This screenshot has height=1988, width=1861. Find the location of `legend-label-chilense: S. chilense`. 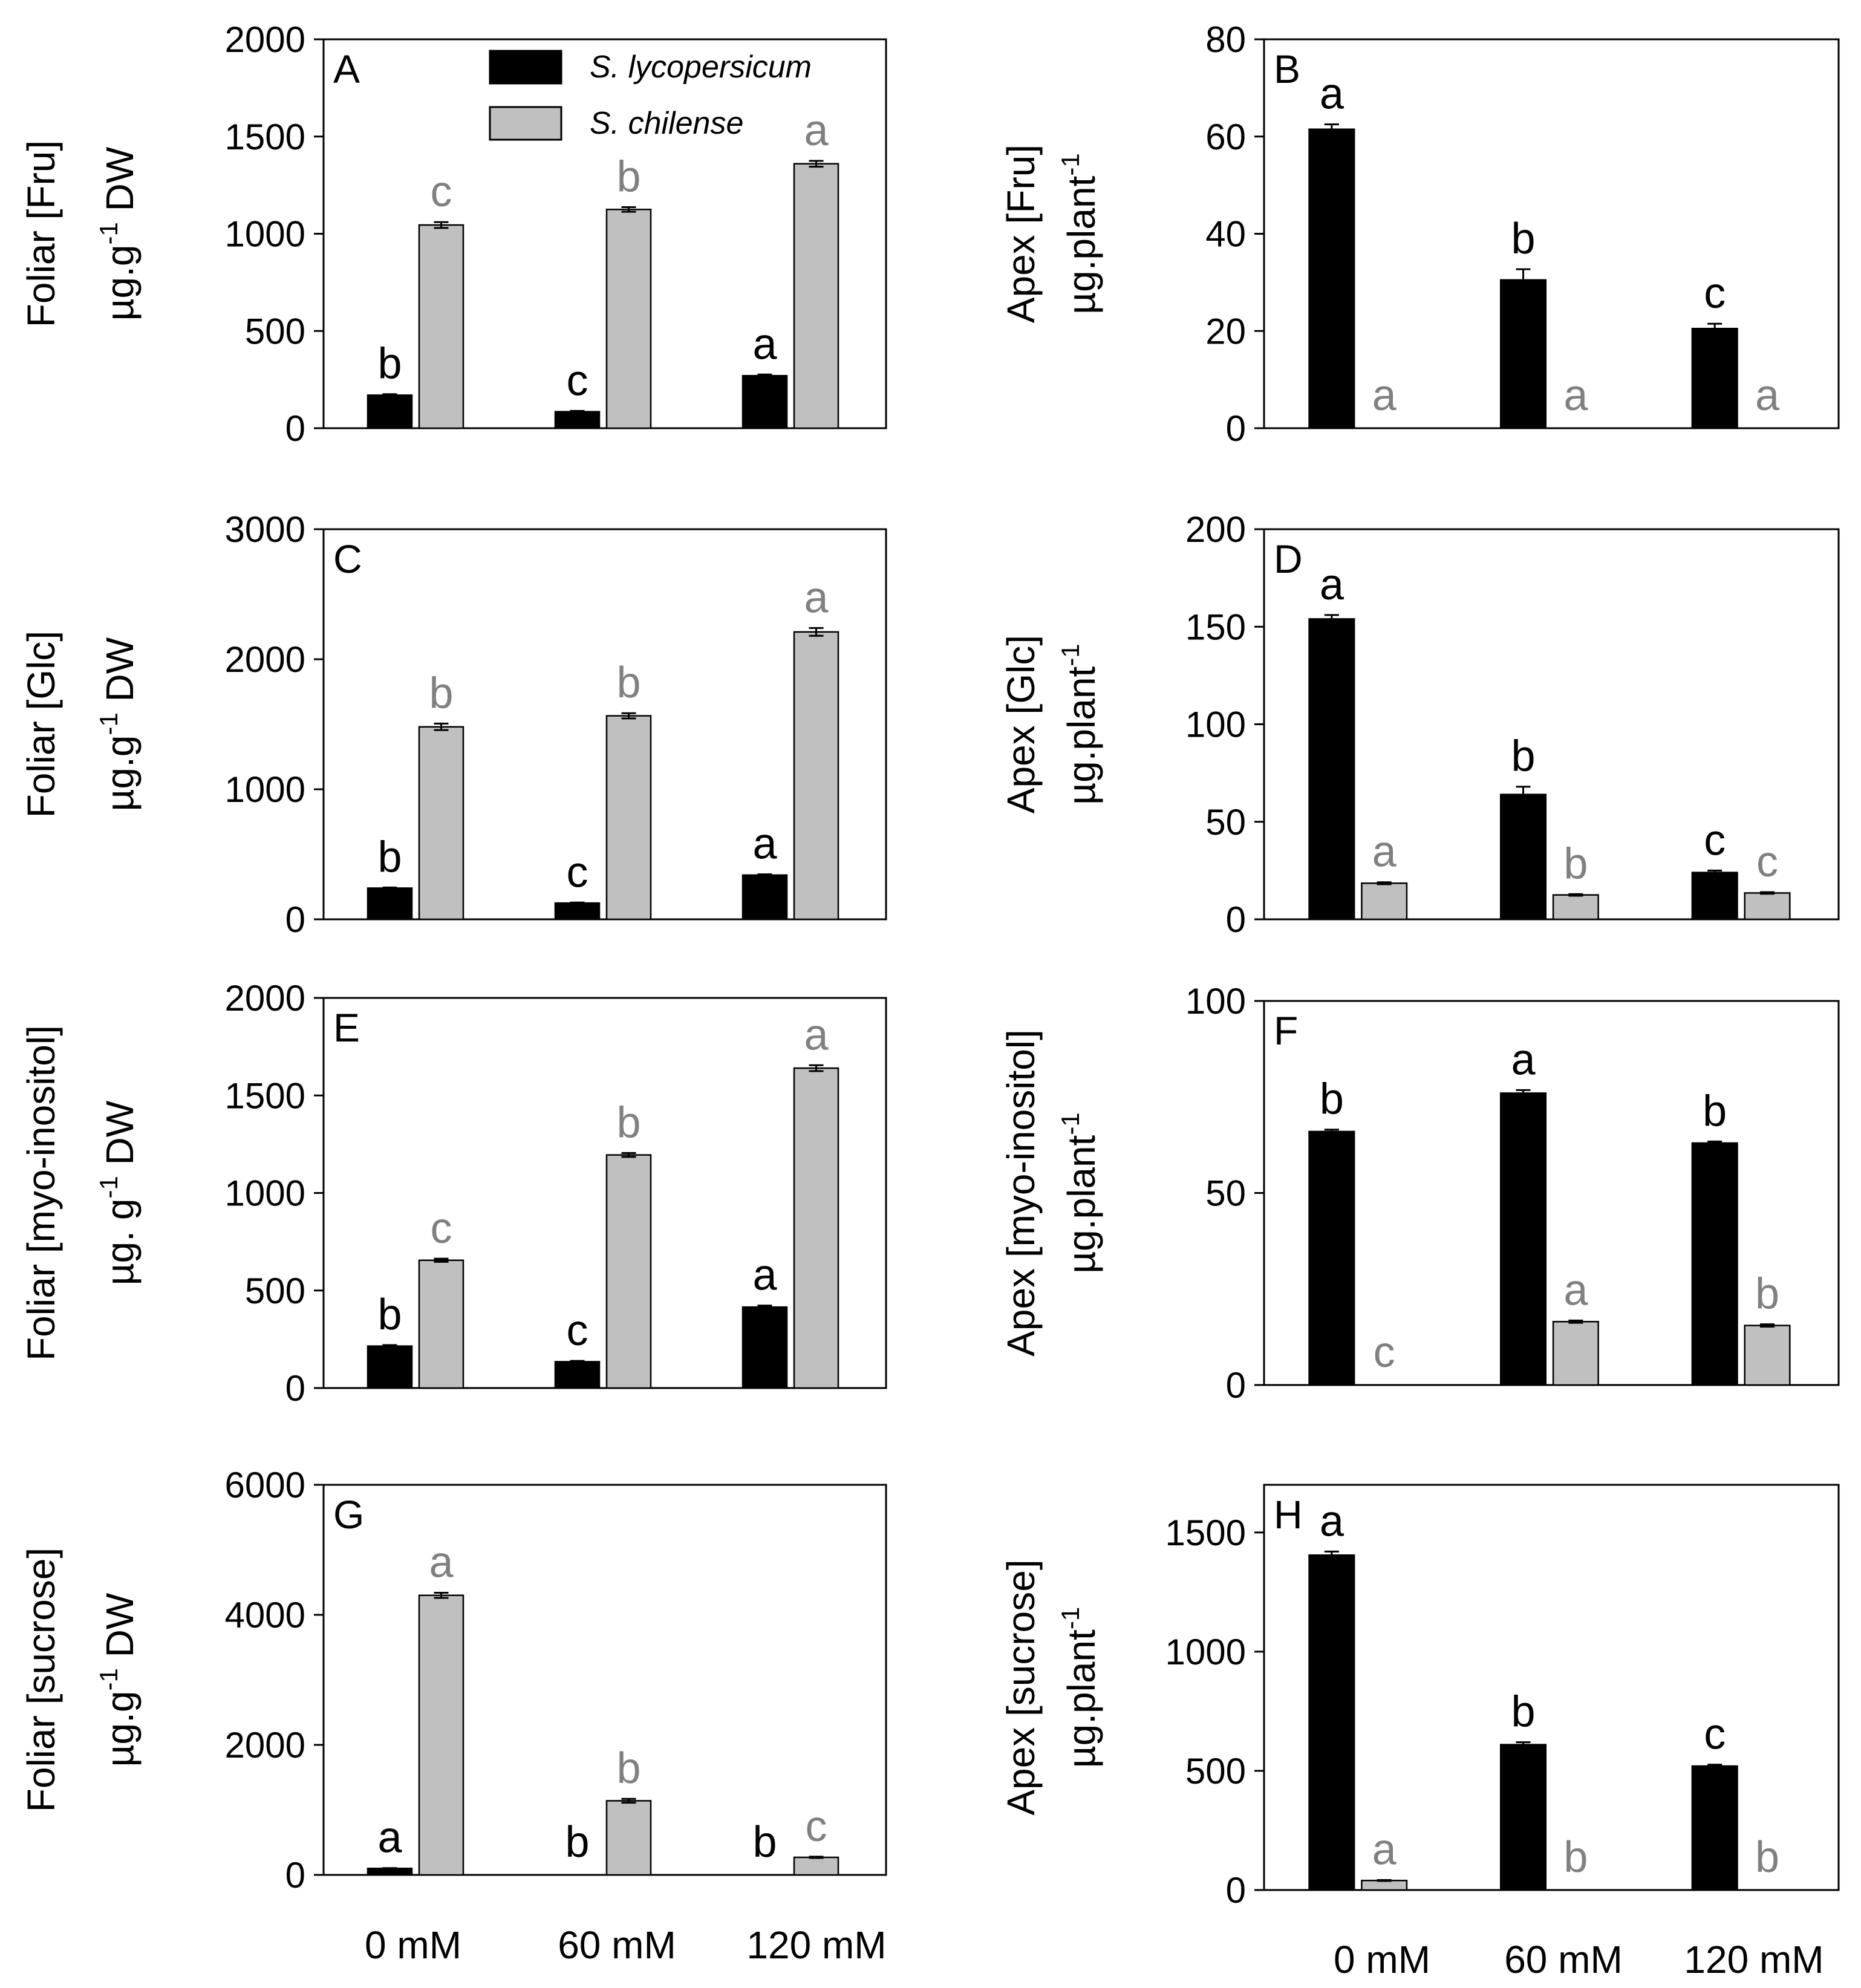

legend-label-chilense: S. chilense is located at coordinates (666, 123).